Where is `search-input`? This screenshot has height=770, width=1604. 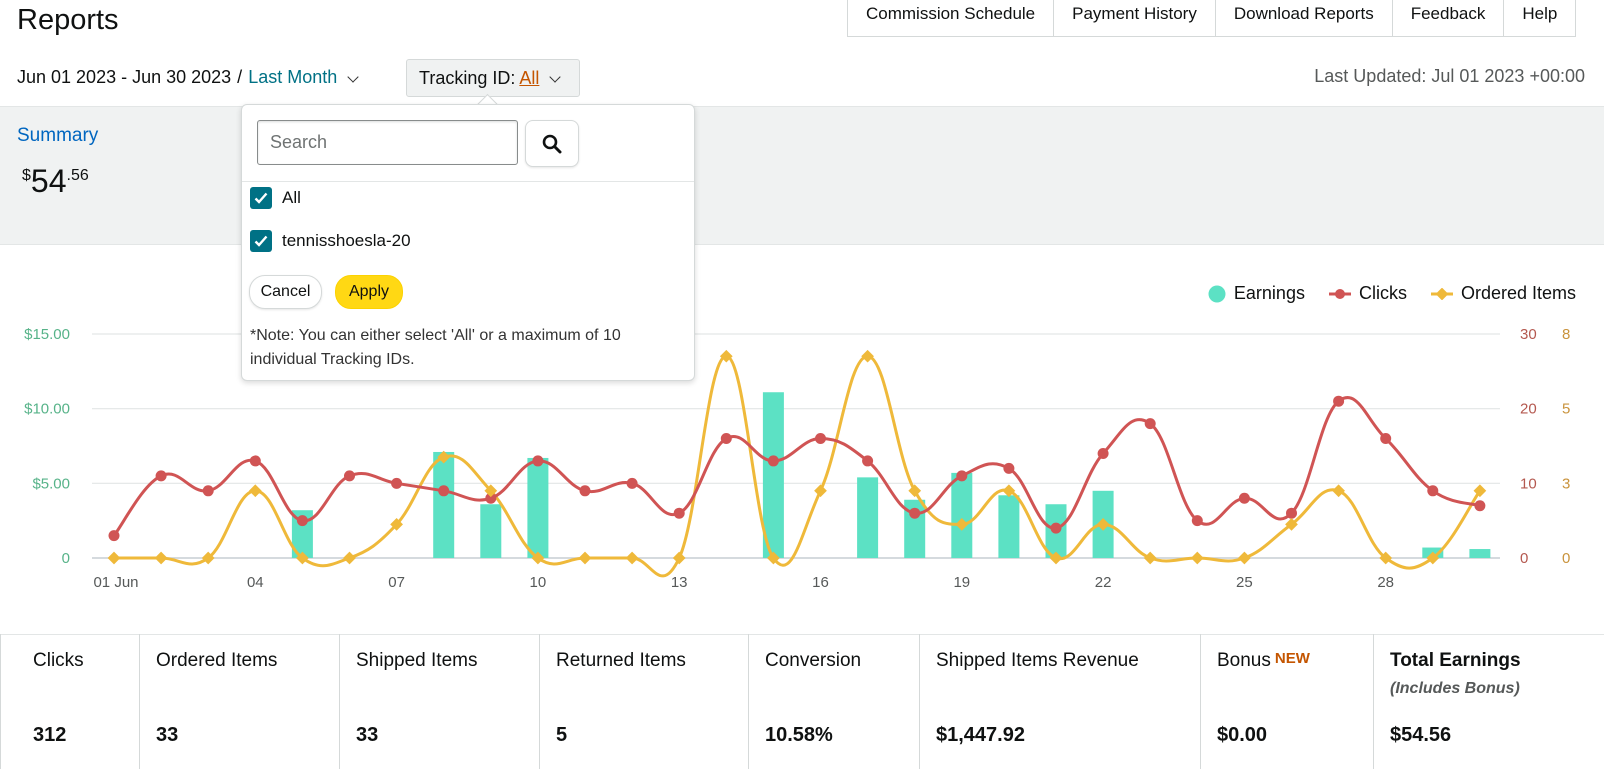 search-input is located at coordinates (387, 142).